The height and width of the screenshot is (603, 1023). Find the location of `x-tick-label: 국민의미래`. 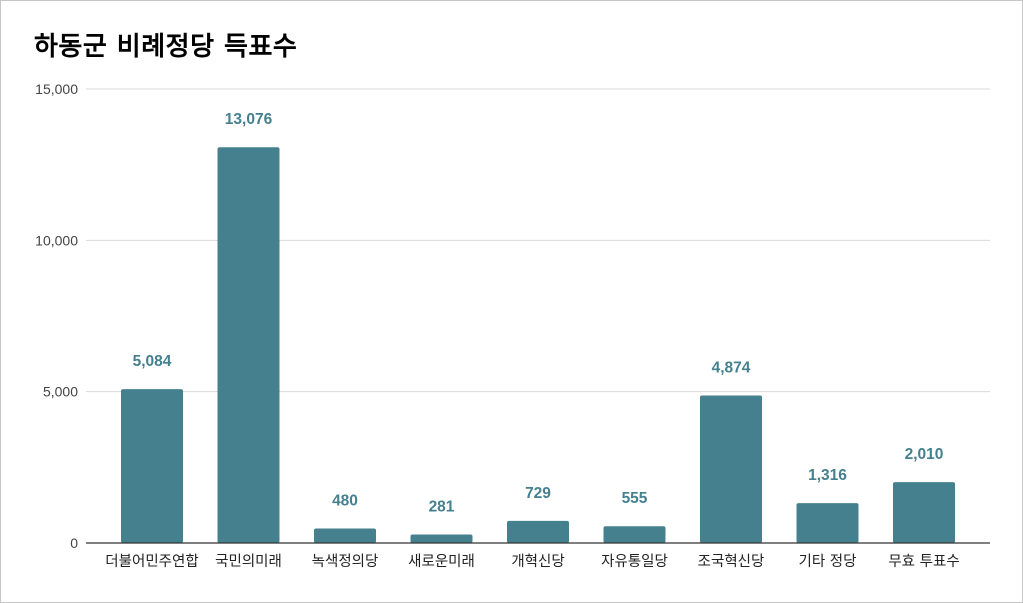

x-tick-label: 국민의미래 is located at coordinates (248, 561).